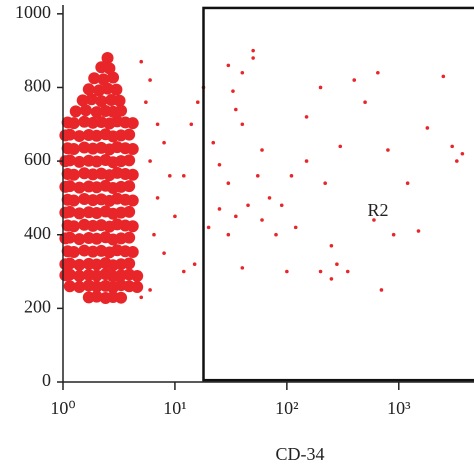 This screenshot has width=474, height=474. Describe the element at coordinates (62, 408) in the screenshot. I see `x-tick-label: 10⁰` at that location.